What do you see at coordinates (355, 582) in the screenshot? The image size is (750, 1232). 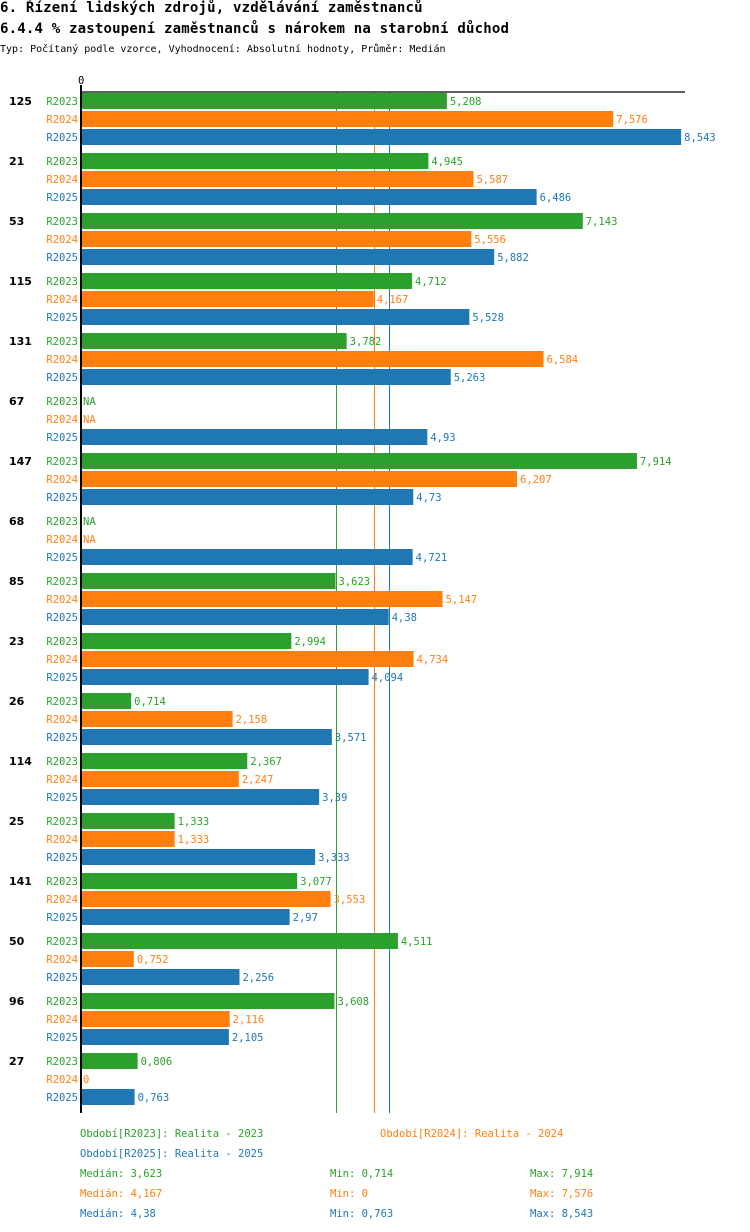 I see `value-label: 3,623` at bounding box center [355, 582].